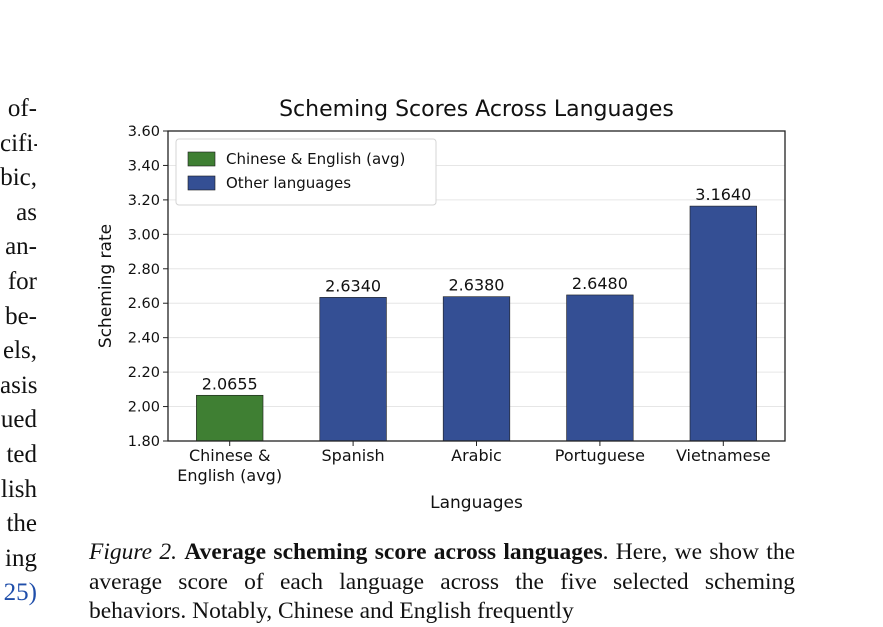 The image size is (883, 627). What do you see at coordinates (393, 552) in the screenshot?
I see `figure-title: Average scheming score across languages` at bounding box center [393, 552].